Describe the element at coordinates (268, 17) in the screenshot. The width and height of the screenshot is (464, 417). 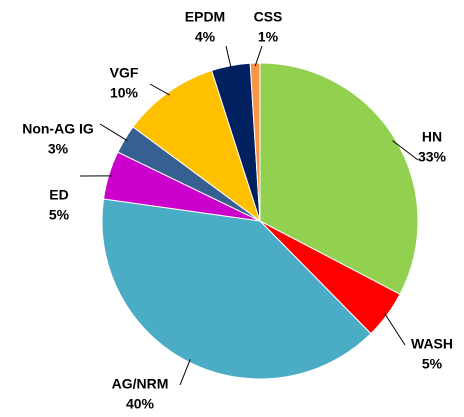
I see `slice-label: CSS` at that location.